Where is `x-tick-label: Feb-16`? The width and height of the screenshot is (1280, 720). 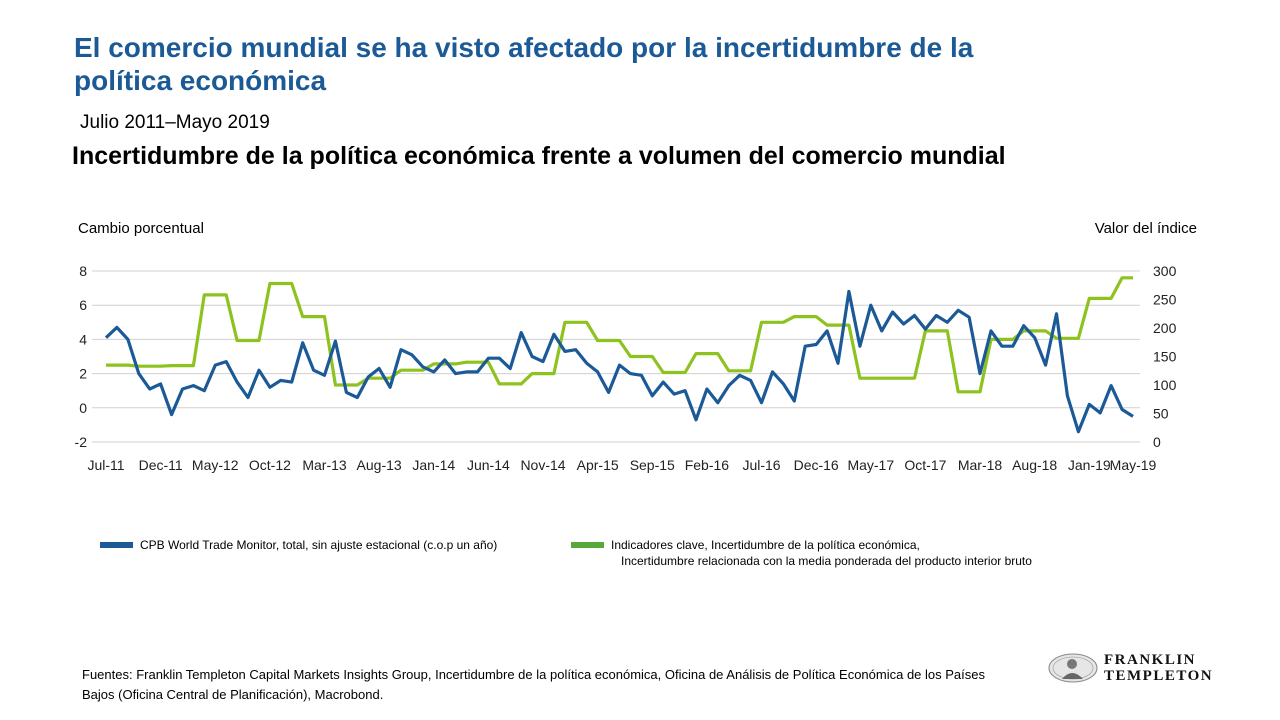 x-tick-label: Feb-16 is located at coordinates (707, 465).